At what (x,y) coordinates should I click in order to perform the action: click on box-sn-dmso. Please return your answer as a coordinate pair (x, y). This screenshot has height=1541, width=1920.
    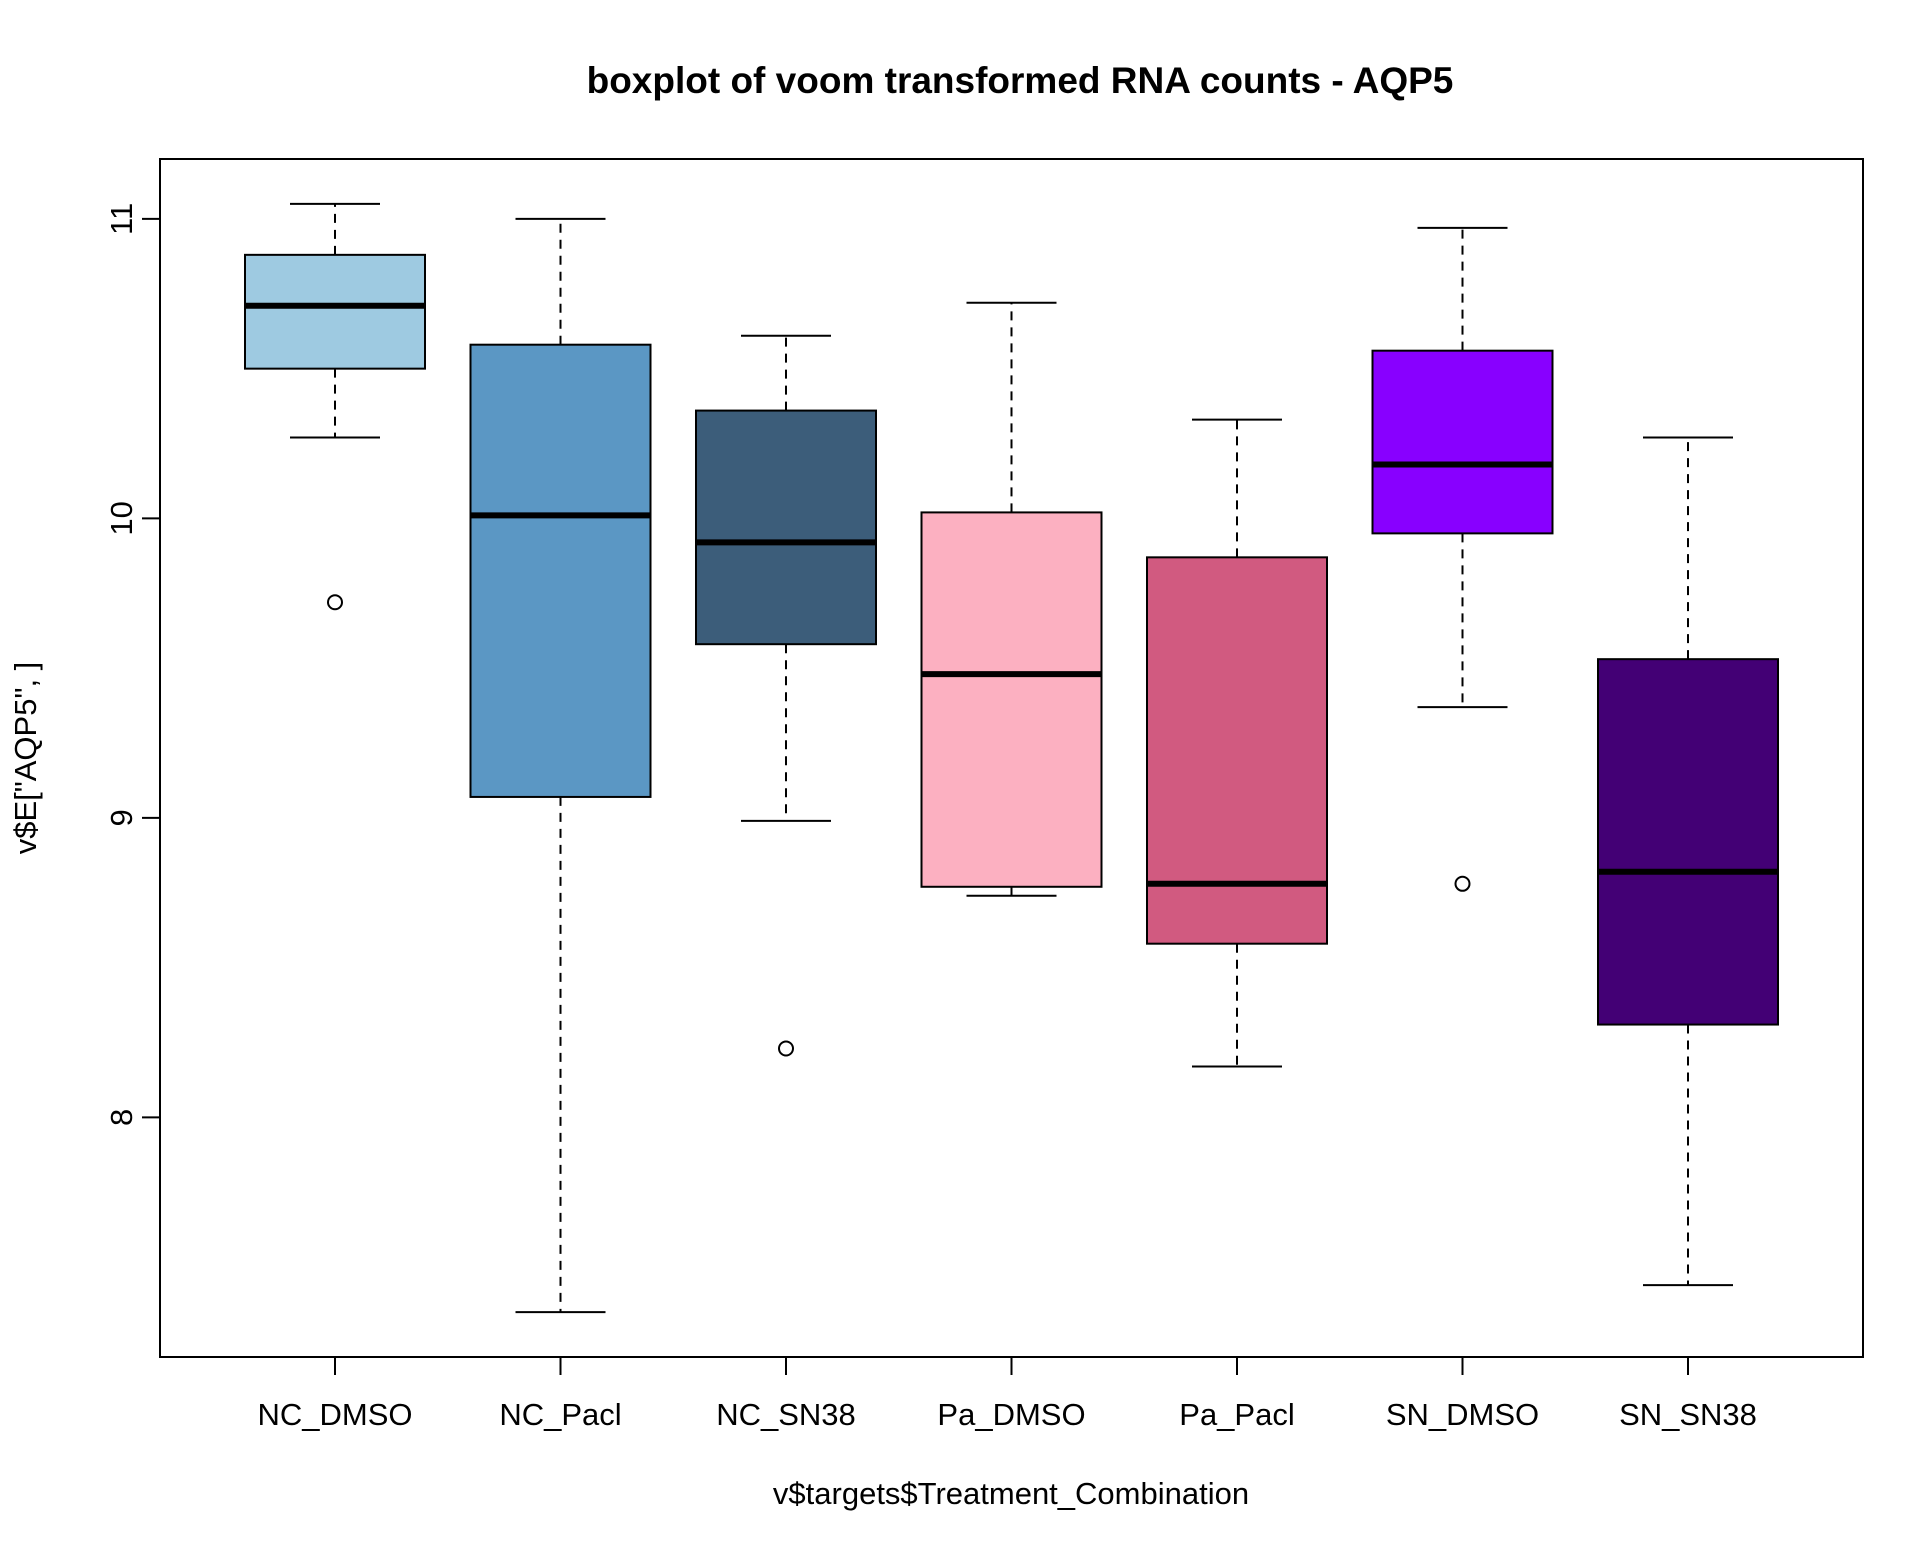
    Looking at the image, I should click on (1462, 559).